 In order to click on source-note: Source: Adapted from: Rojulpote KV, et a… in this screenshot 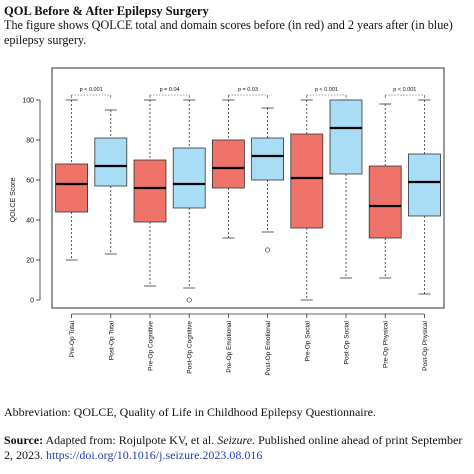, I will do `click(237, 448)`.